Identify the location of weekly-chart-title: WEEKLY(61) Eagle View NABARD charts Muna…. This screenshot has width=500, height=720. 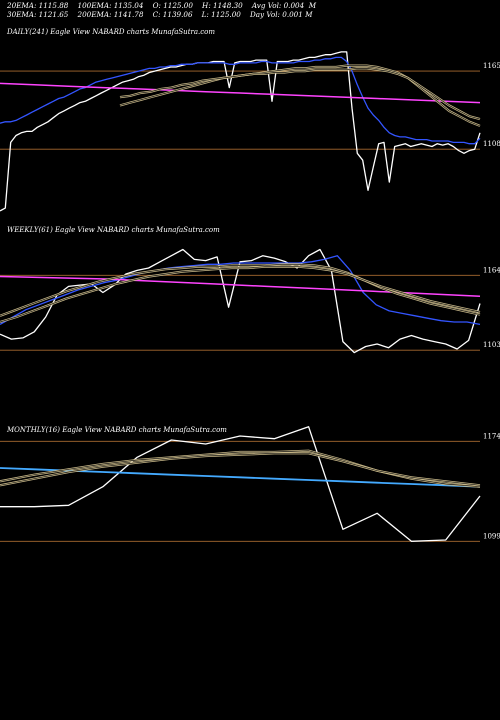
(113, 230).